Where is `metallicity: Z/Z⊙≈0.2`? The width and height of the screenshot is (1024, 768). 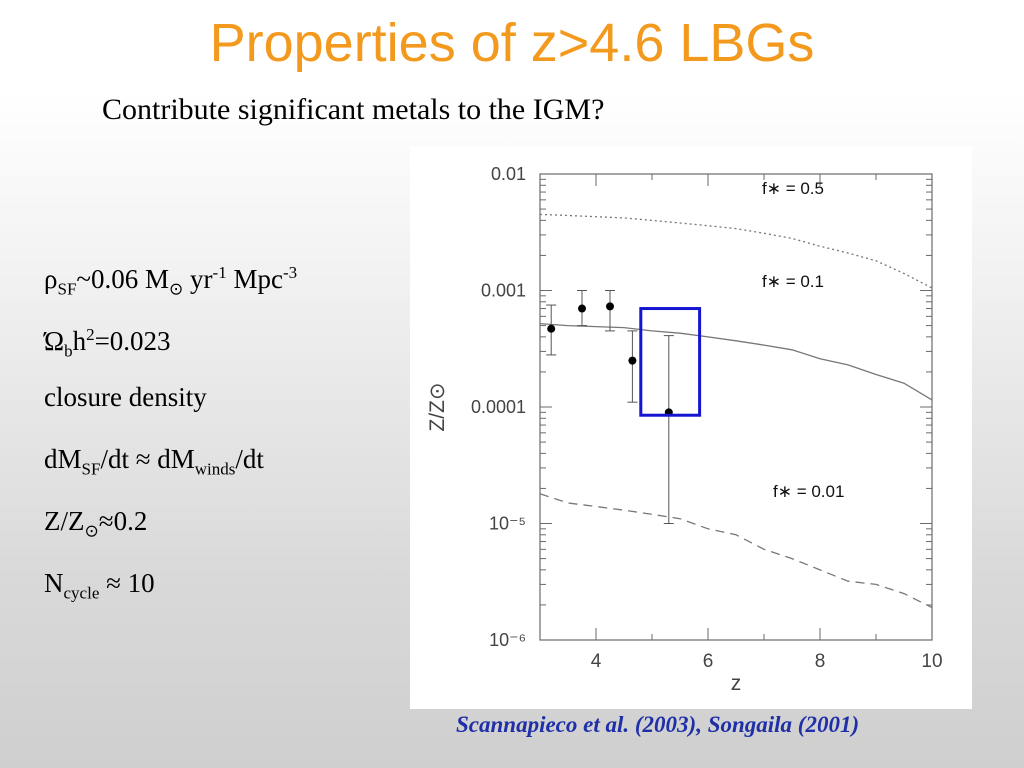 metallicity: Z/Z⊙≈0.2 is located at coordinates (170, 537).